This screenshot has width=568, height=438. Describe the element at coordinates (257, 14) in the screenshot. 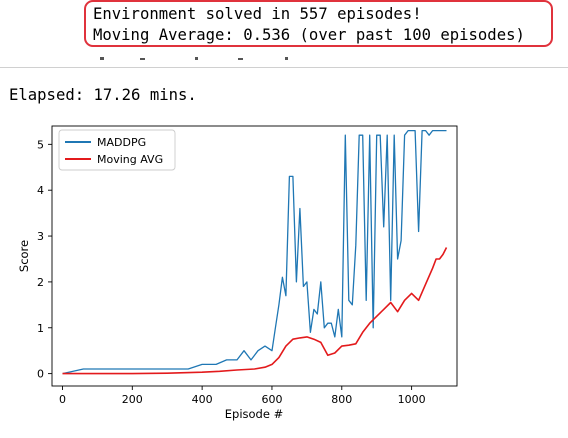

I see `solved-message: Environment solved in 557 episodes!` at that location.